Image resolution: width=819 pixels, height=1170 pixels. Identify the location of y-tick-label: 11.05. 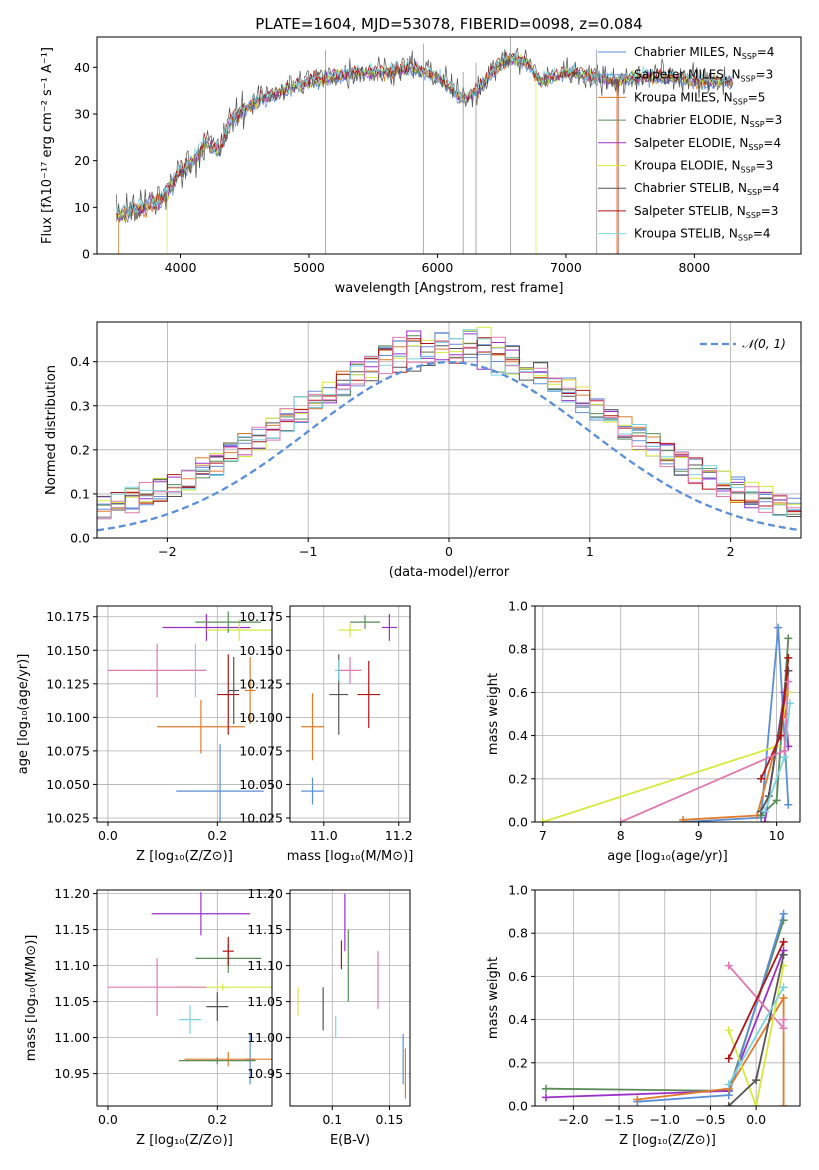
(265, 1001).